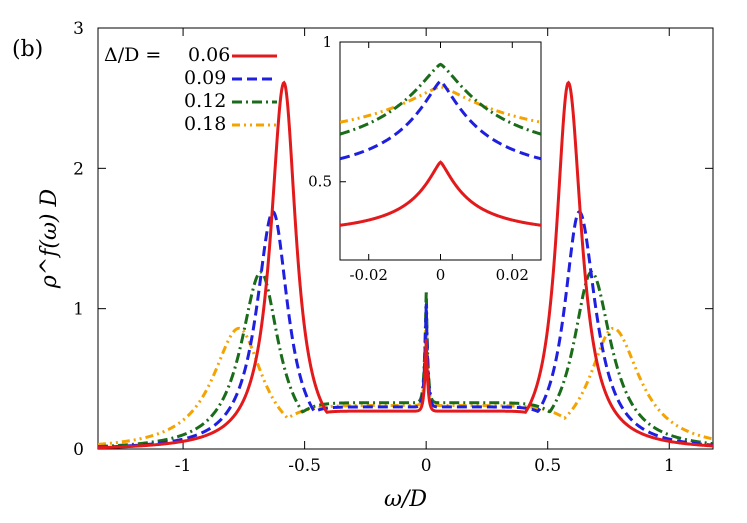 The width and height of the screenshot is (747, 523). Describe the element at coordinates (209, 55) in the screenshot. I see `legend-label-0.06: 0.06` at that location.